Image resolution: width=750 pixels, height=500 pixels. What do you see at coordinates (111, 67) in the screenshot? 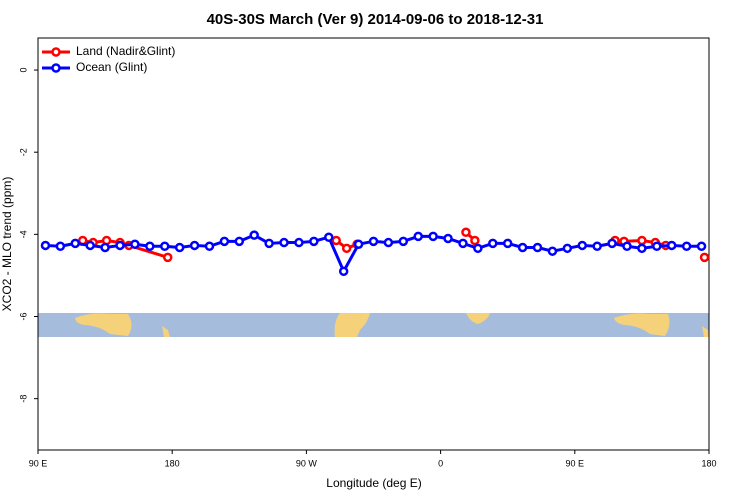
I see `legend-label: Ocean (Glint)` at bounding box center [111, 67].